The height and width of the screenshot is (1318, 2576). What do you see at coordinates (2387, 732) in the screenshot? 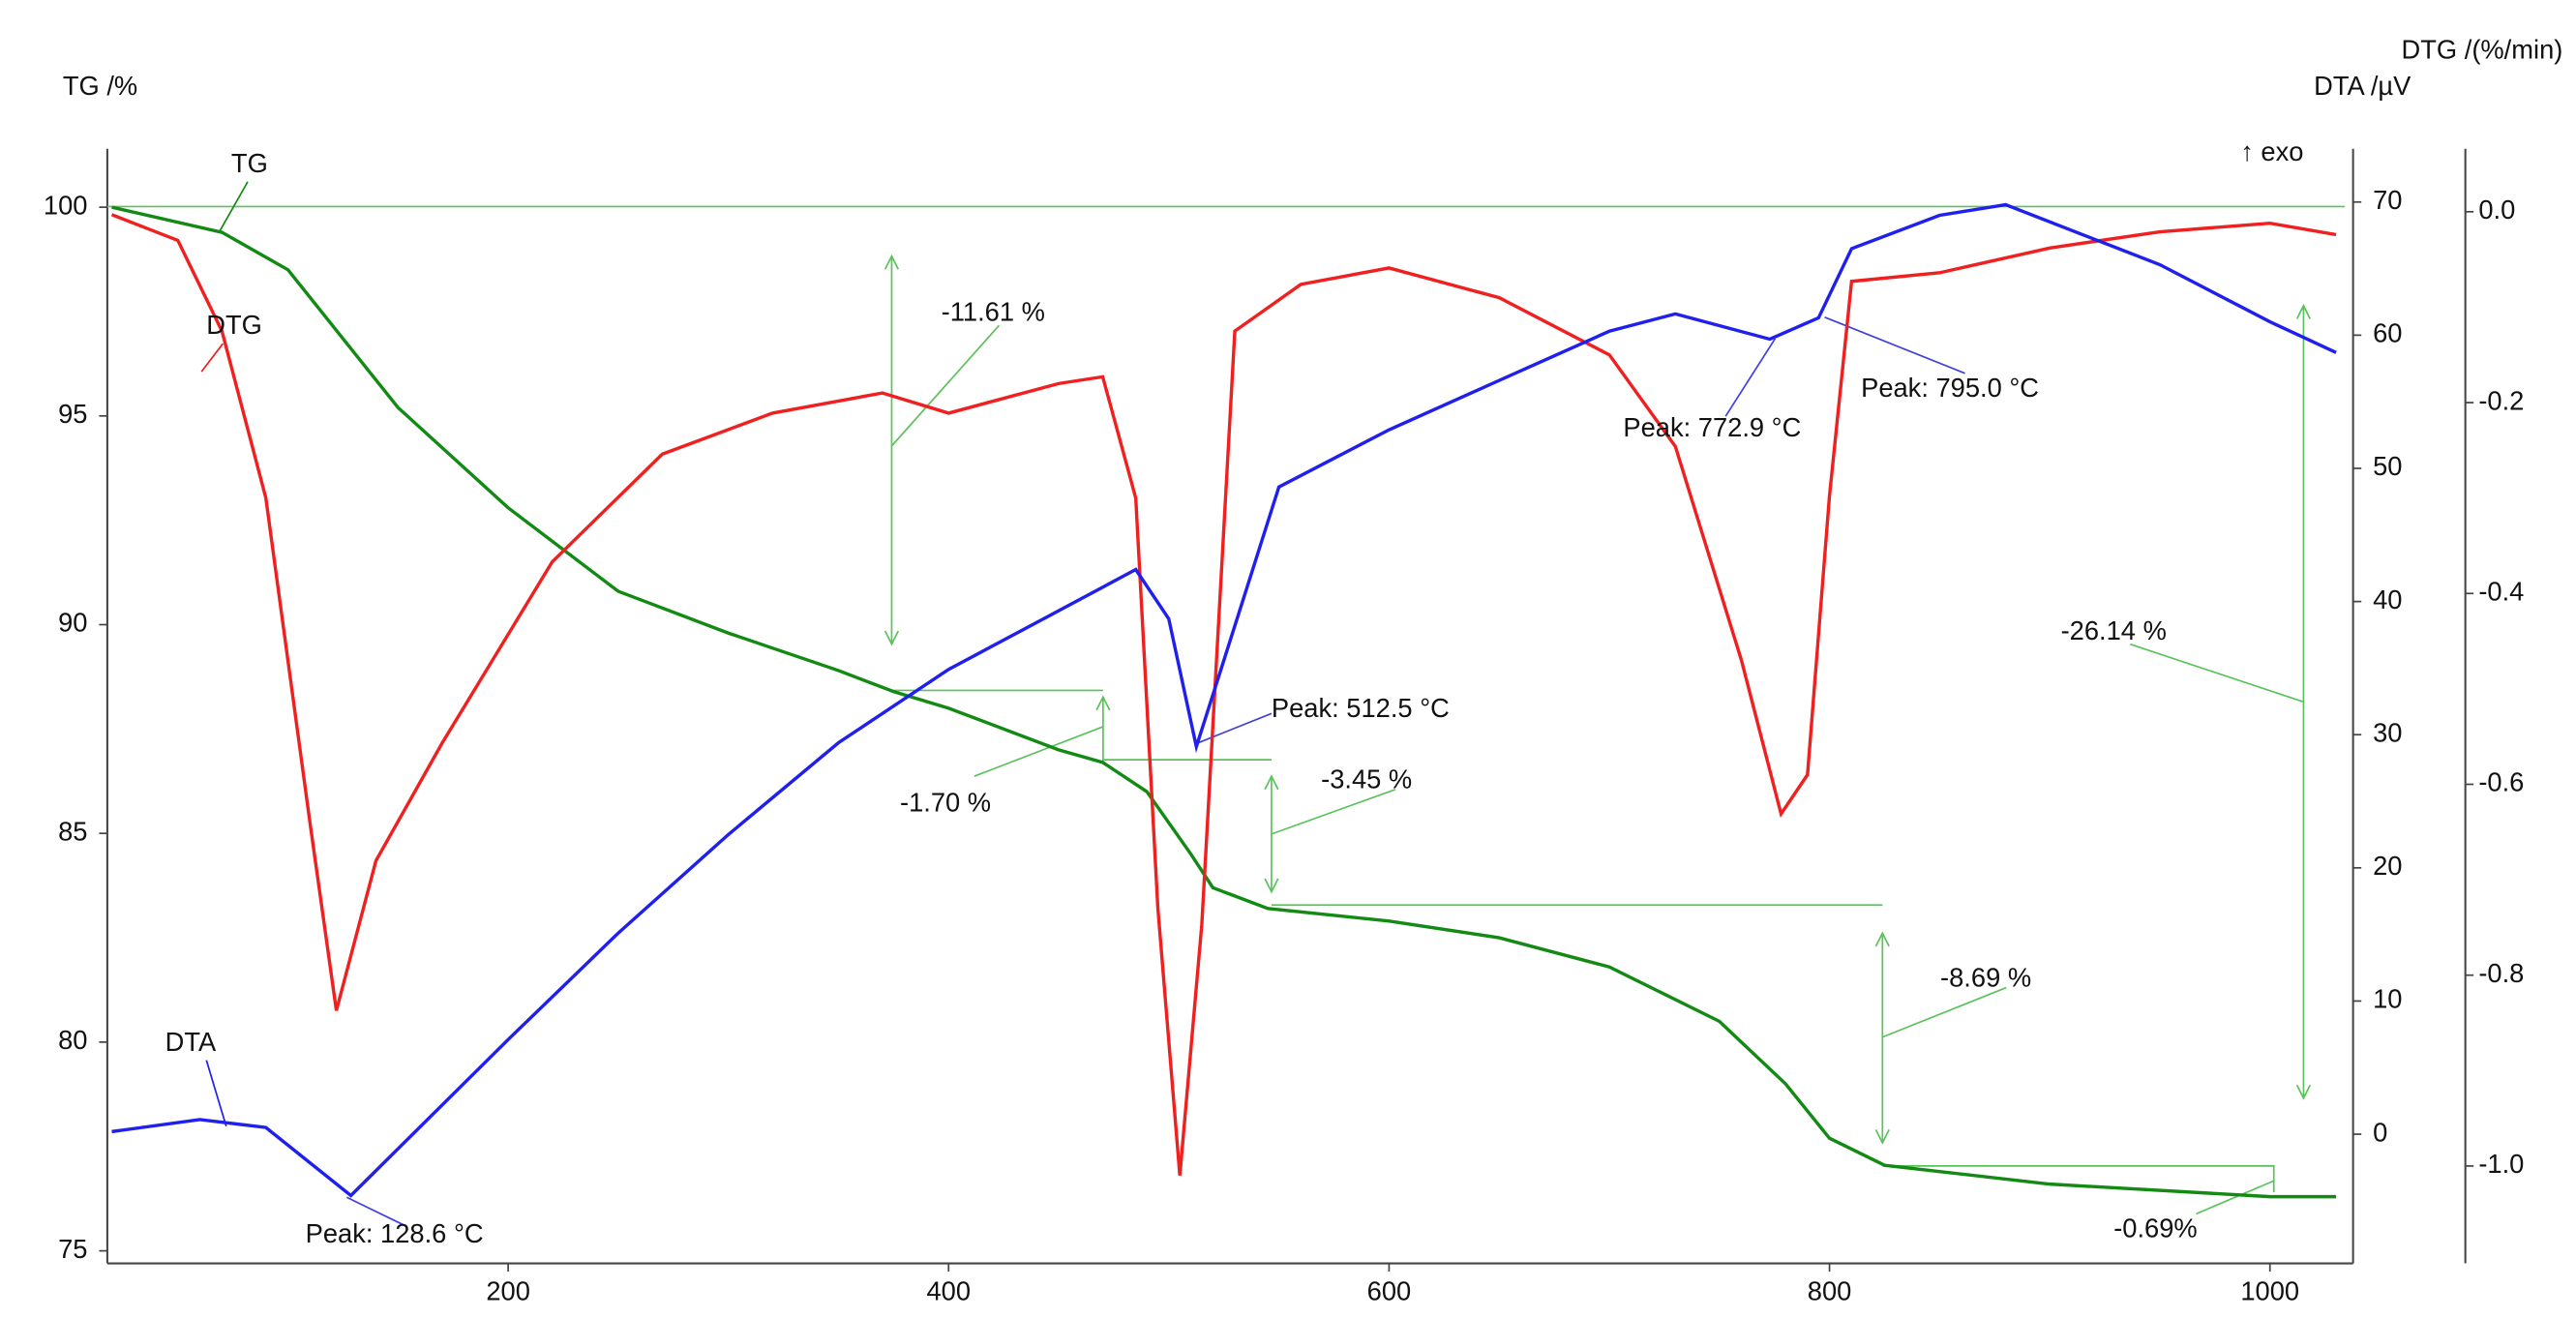
I see `y2-tick-label: 30` at bounding box center [2387, 732].